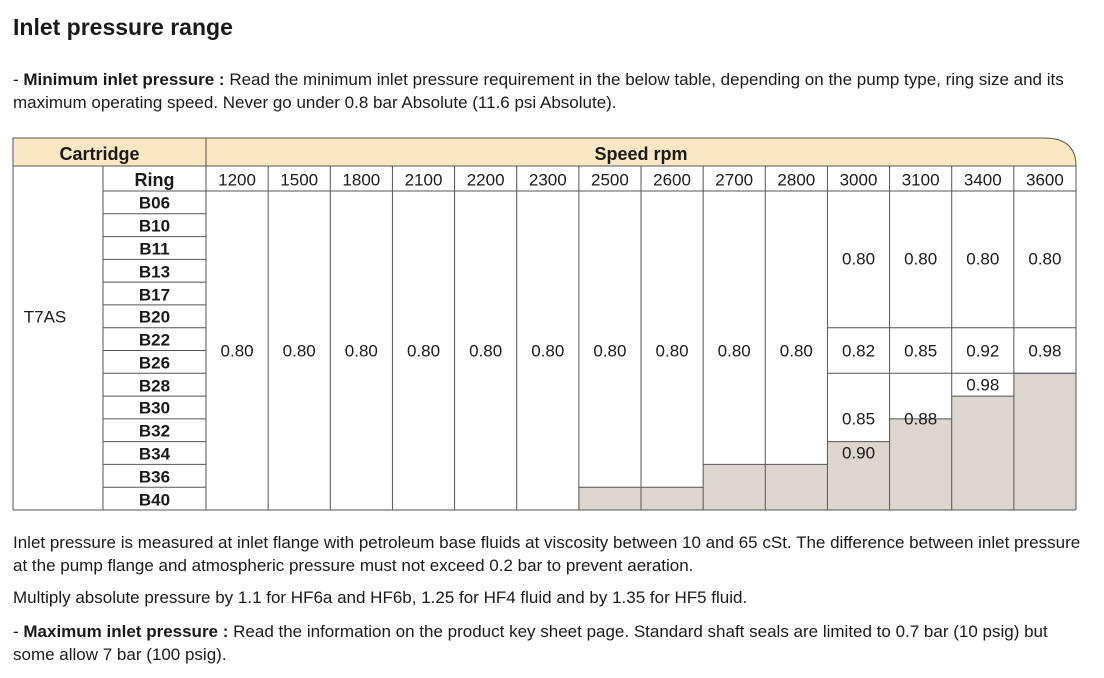 The image size is (1104, 678). Describe the element at coordinates (920, 179) in the screenshot. I see `speed-label: 3100` at that location.